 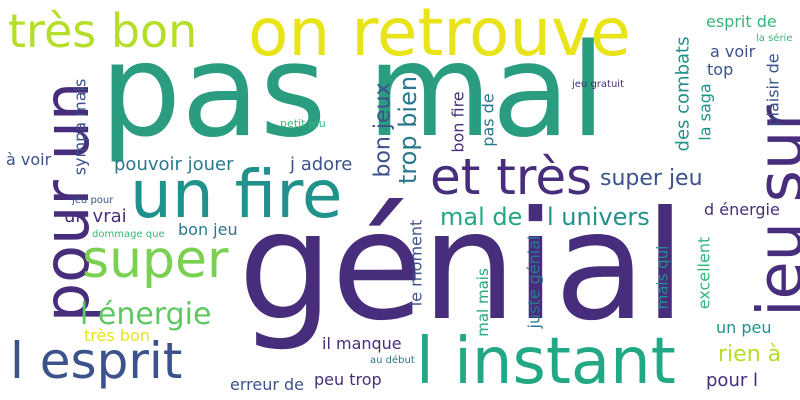 What do you see at coordinates (93, 200) in the screenshot?
I see `word-jeu-pour: jeu pour` at bounding box center [93, 200].